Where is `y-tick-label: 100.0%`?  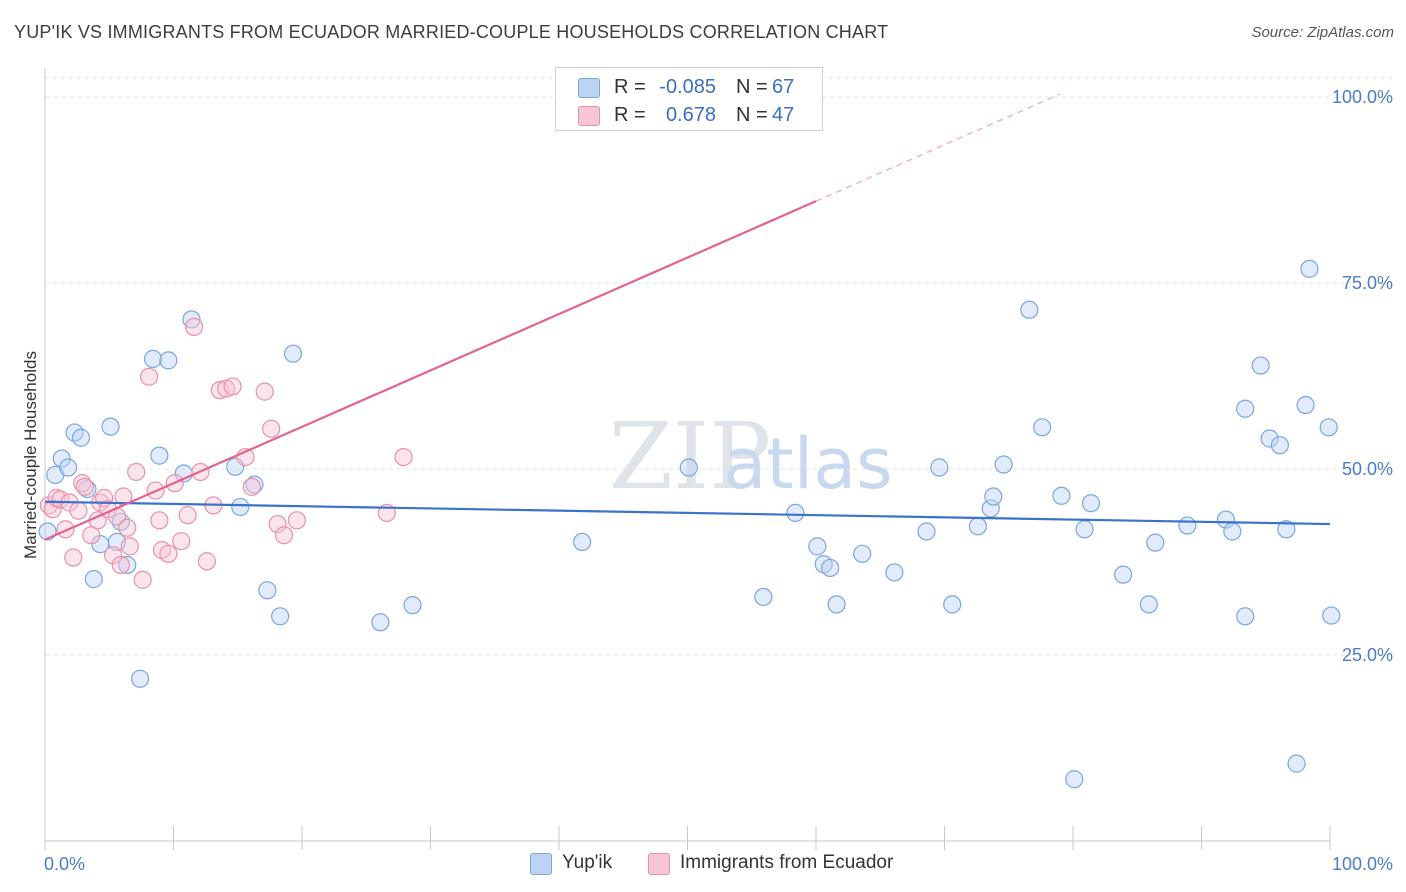
y-tick-label: 100.0% is located at coordinates (1362, 97).